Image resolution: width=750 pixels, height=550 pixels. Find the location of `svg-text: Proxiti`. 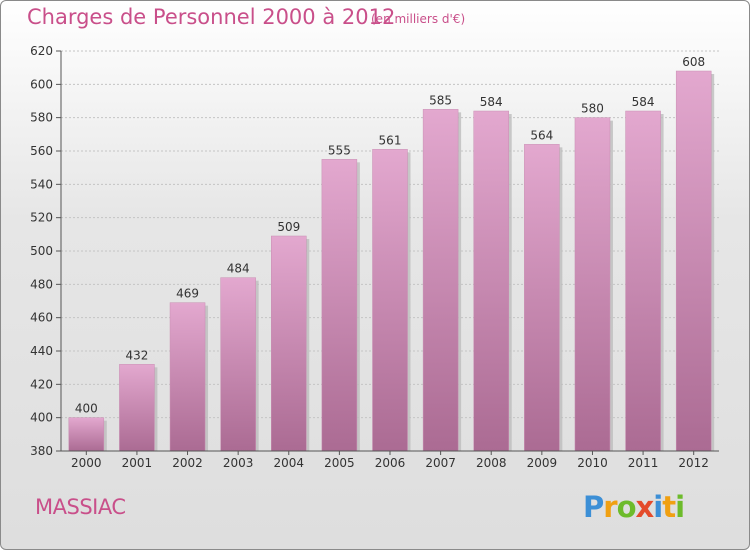

svg-text: Proxiti is located at coordinates (633, 507).